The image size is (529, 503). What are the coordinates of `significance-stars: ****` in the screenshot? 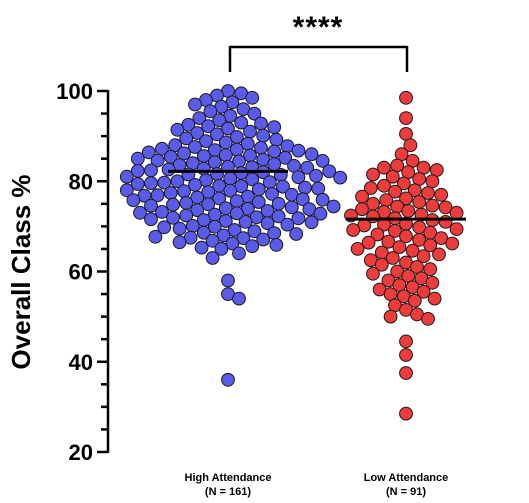 It's located at (318, 27).